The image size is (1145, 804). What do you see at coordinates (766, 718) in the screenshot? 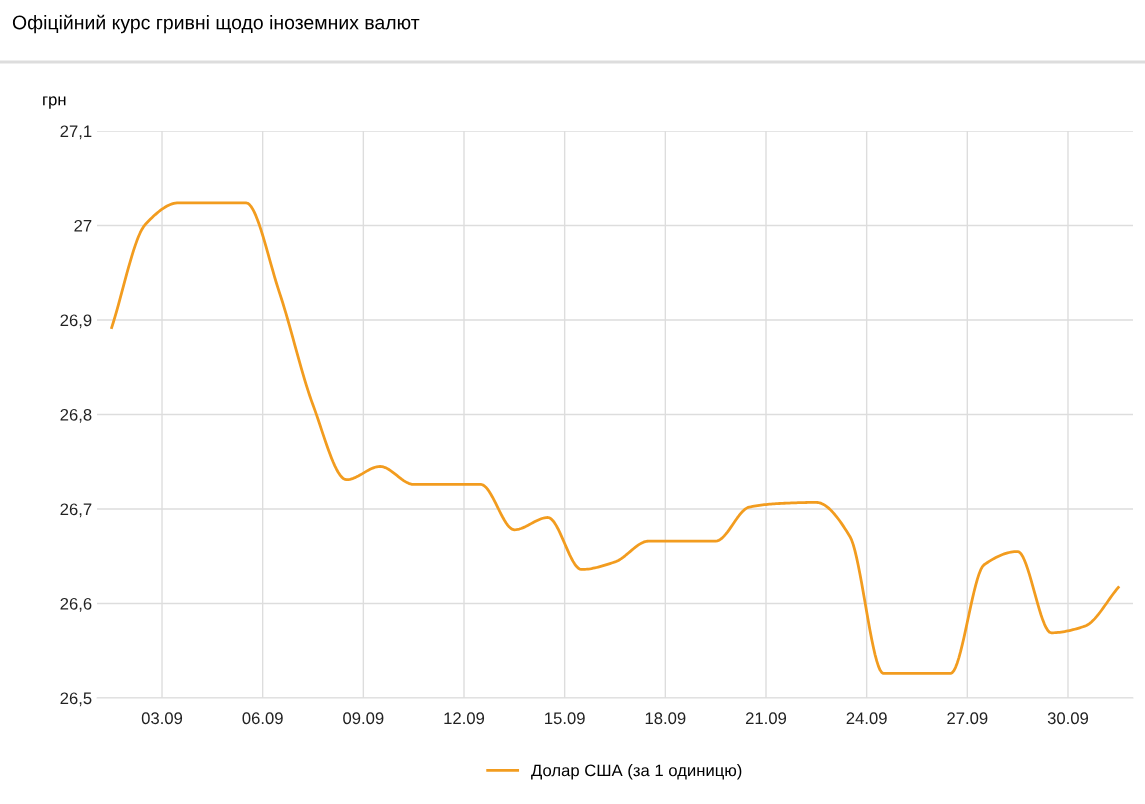
I see `x-tick-label: 21.09` at bounding box center [766, 718].